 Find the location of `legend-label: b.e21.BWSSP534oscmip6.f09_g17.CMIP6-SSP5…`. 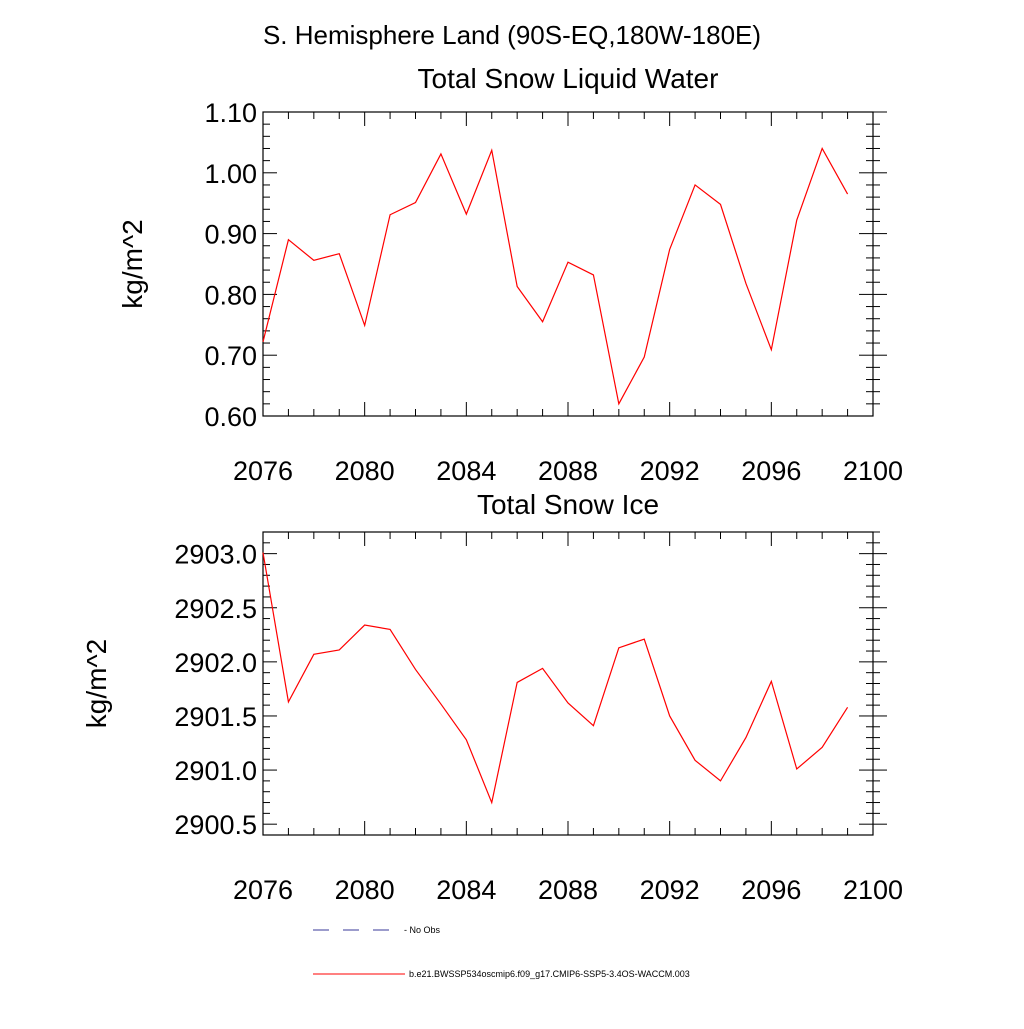

legend-label: b.e21.BWSSP534oscmip6.f09_g17.CMIP6-SSP5… is located at coordinates (549, 974).